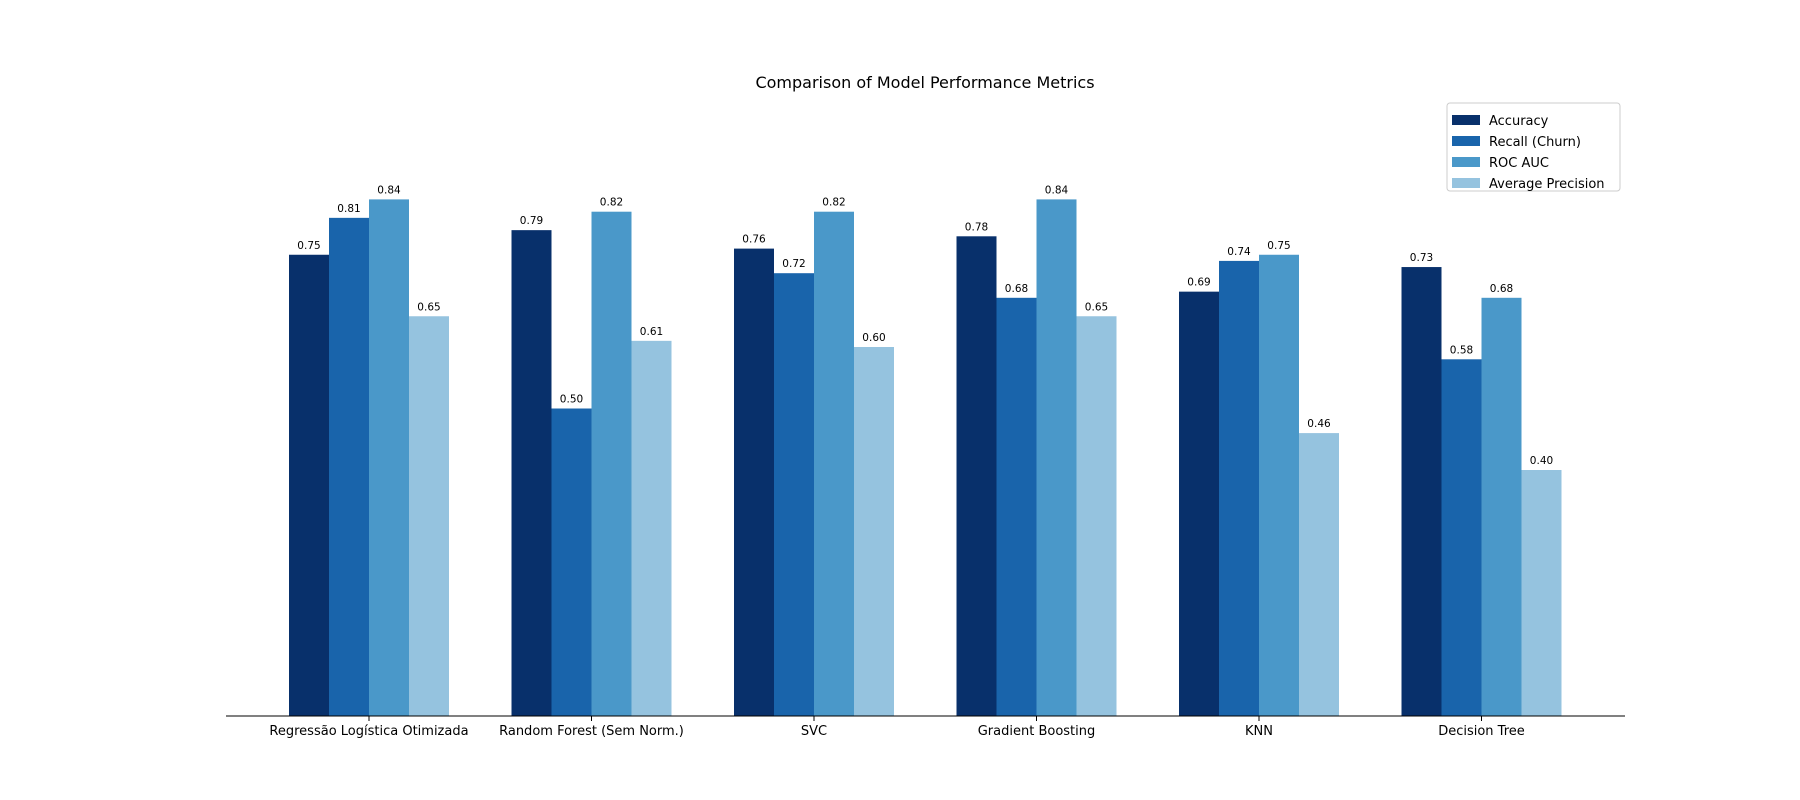 The image size is (1800, 800). I want to click on value-label-3-3: 0.65, so click(1096, 307).